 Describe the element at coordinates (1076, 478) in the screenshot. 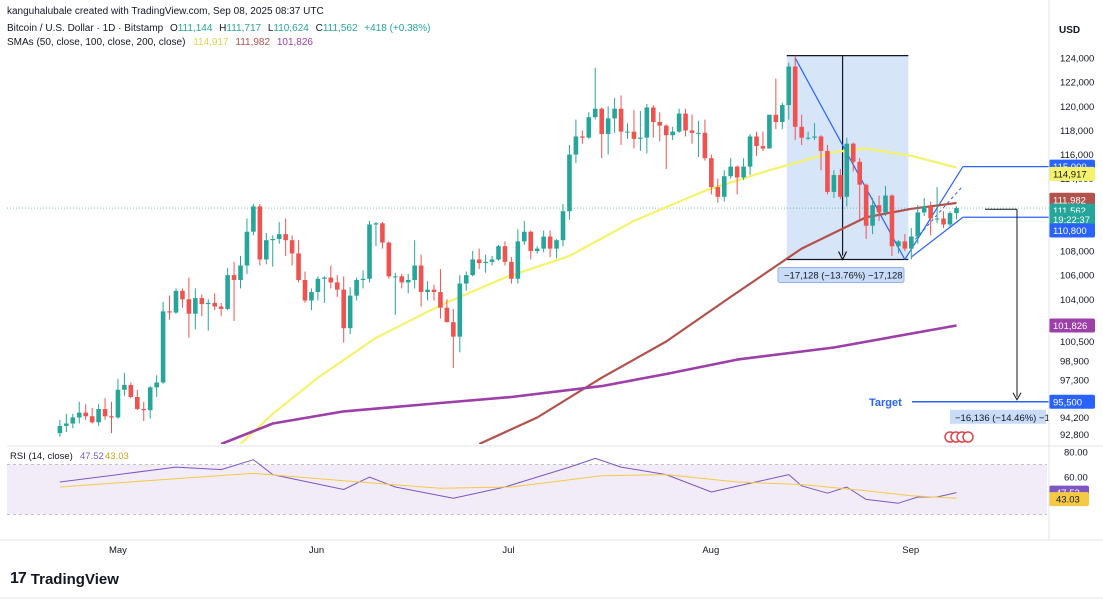

I see `rsi-tick-label: 60.00` at that location.